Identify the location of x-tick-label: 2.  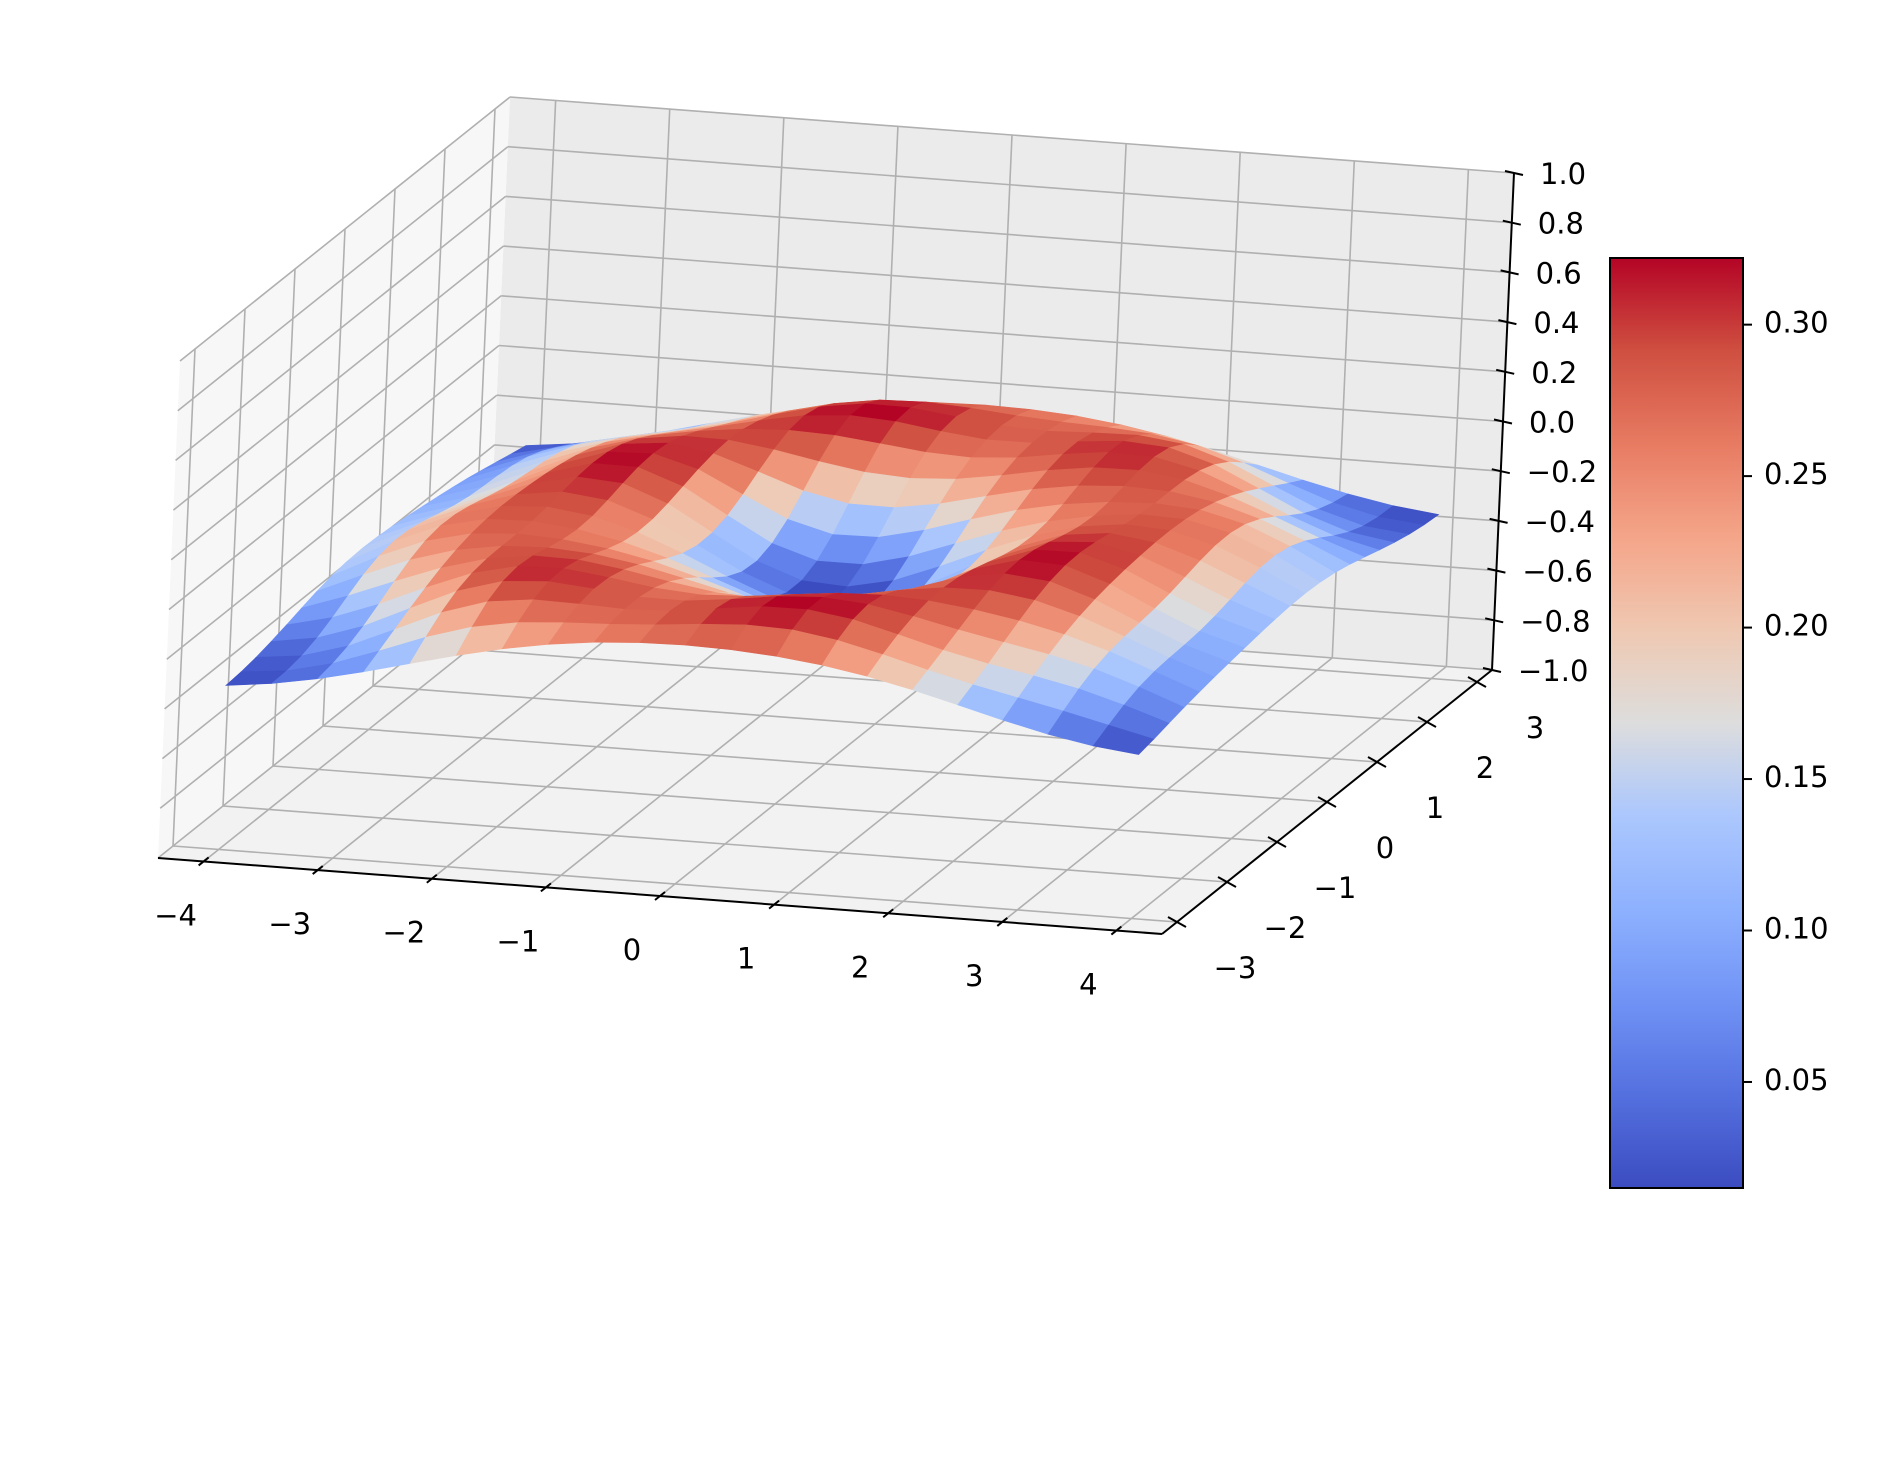
(860, 967).